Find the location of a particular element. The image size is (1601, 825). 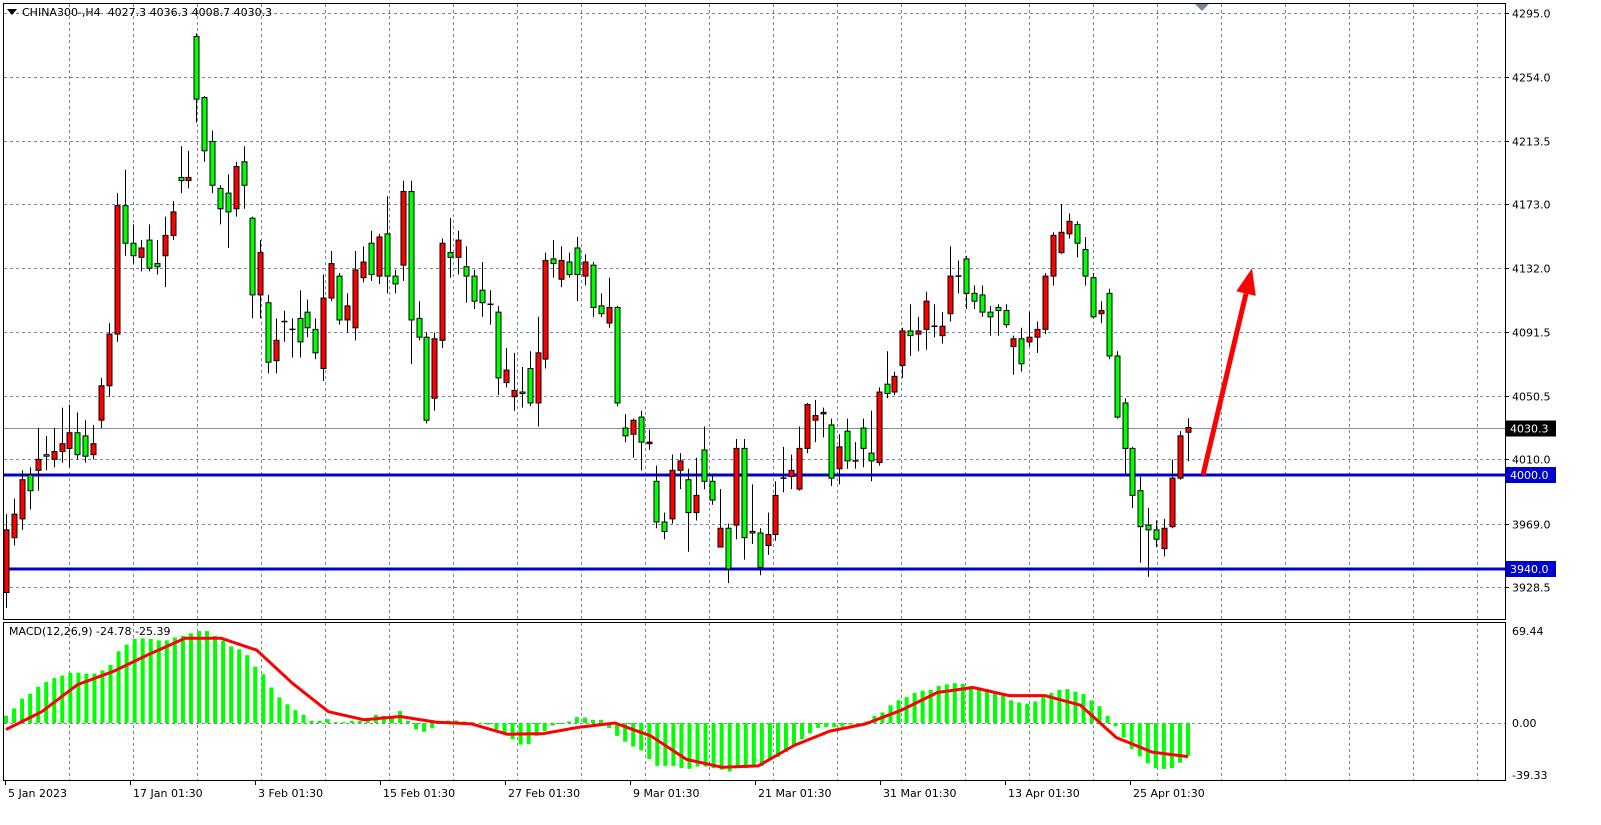

macd-header: MACD(12,26,9) -24.78 -25.39 is located at coordinates (89, 631).